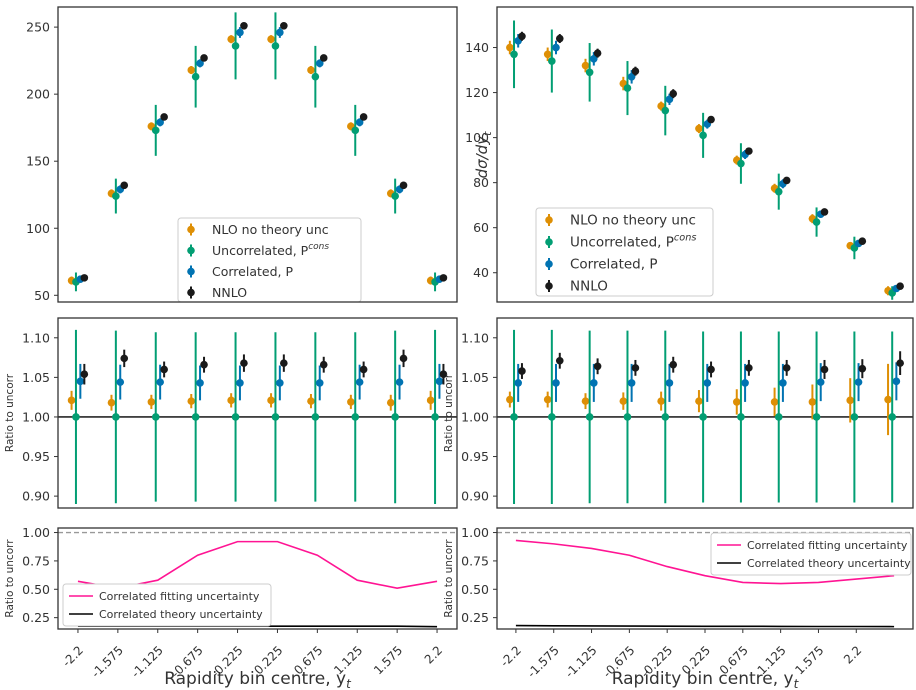 The height and width of the screenshot is (690, 916). I want to click on y-tick-label: 0.25, so click(36, 617).